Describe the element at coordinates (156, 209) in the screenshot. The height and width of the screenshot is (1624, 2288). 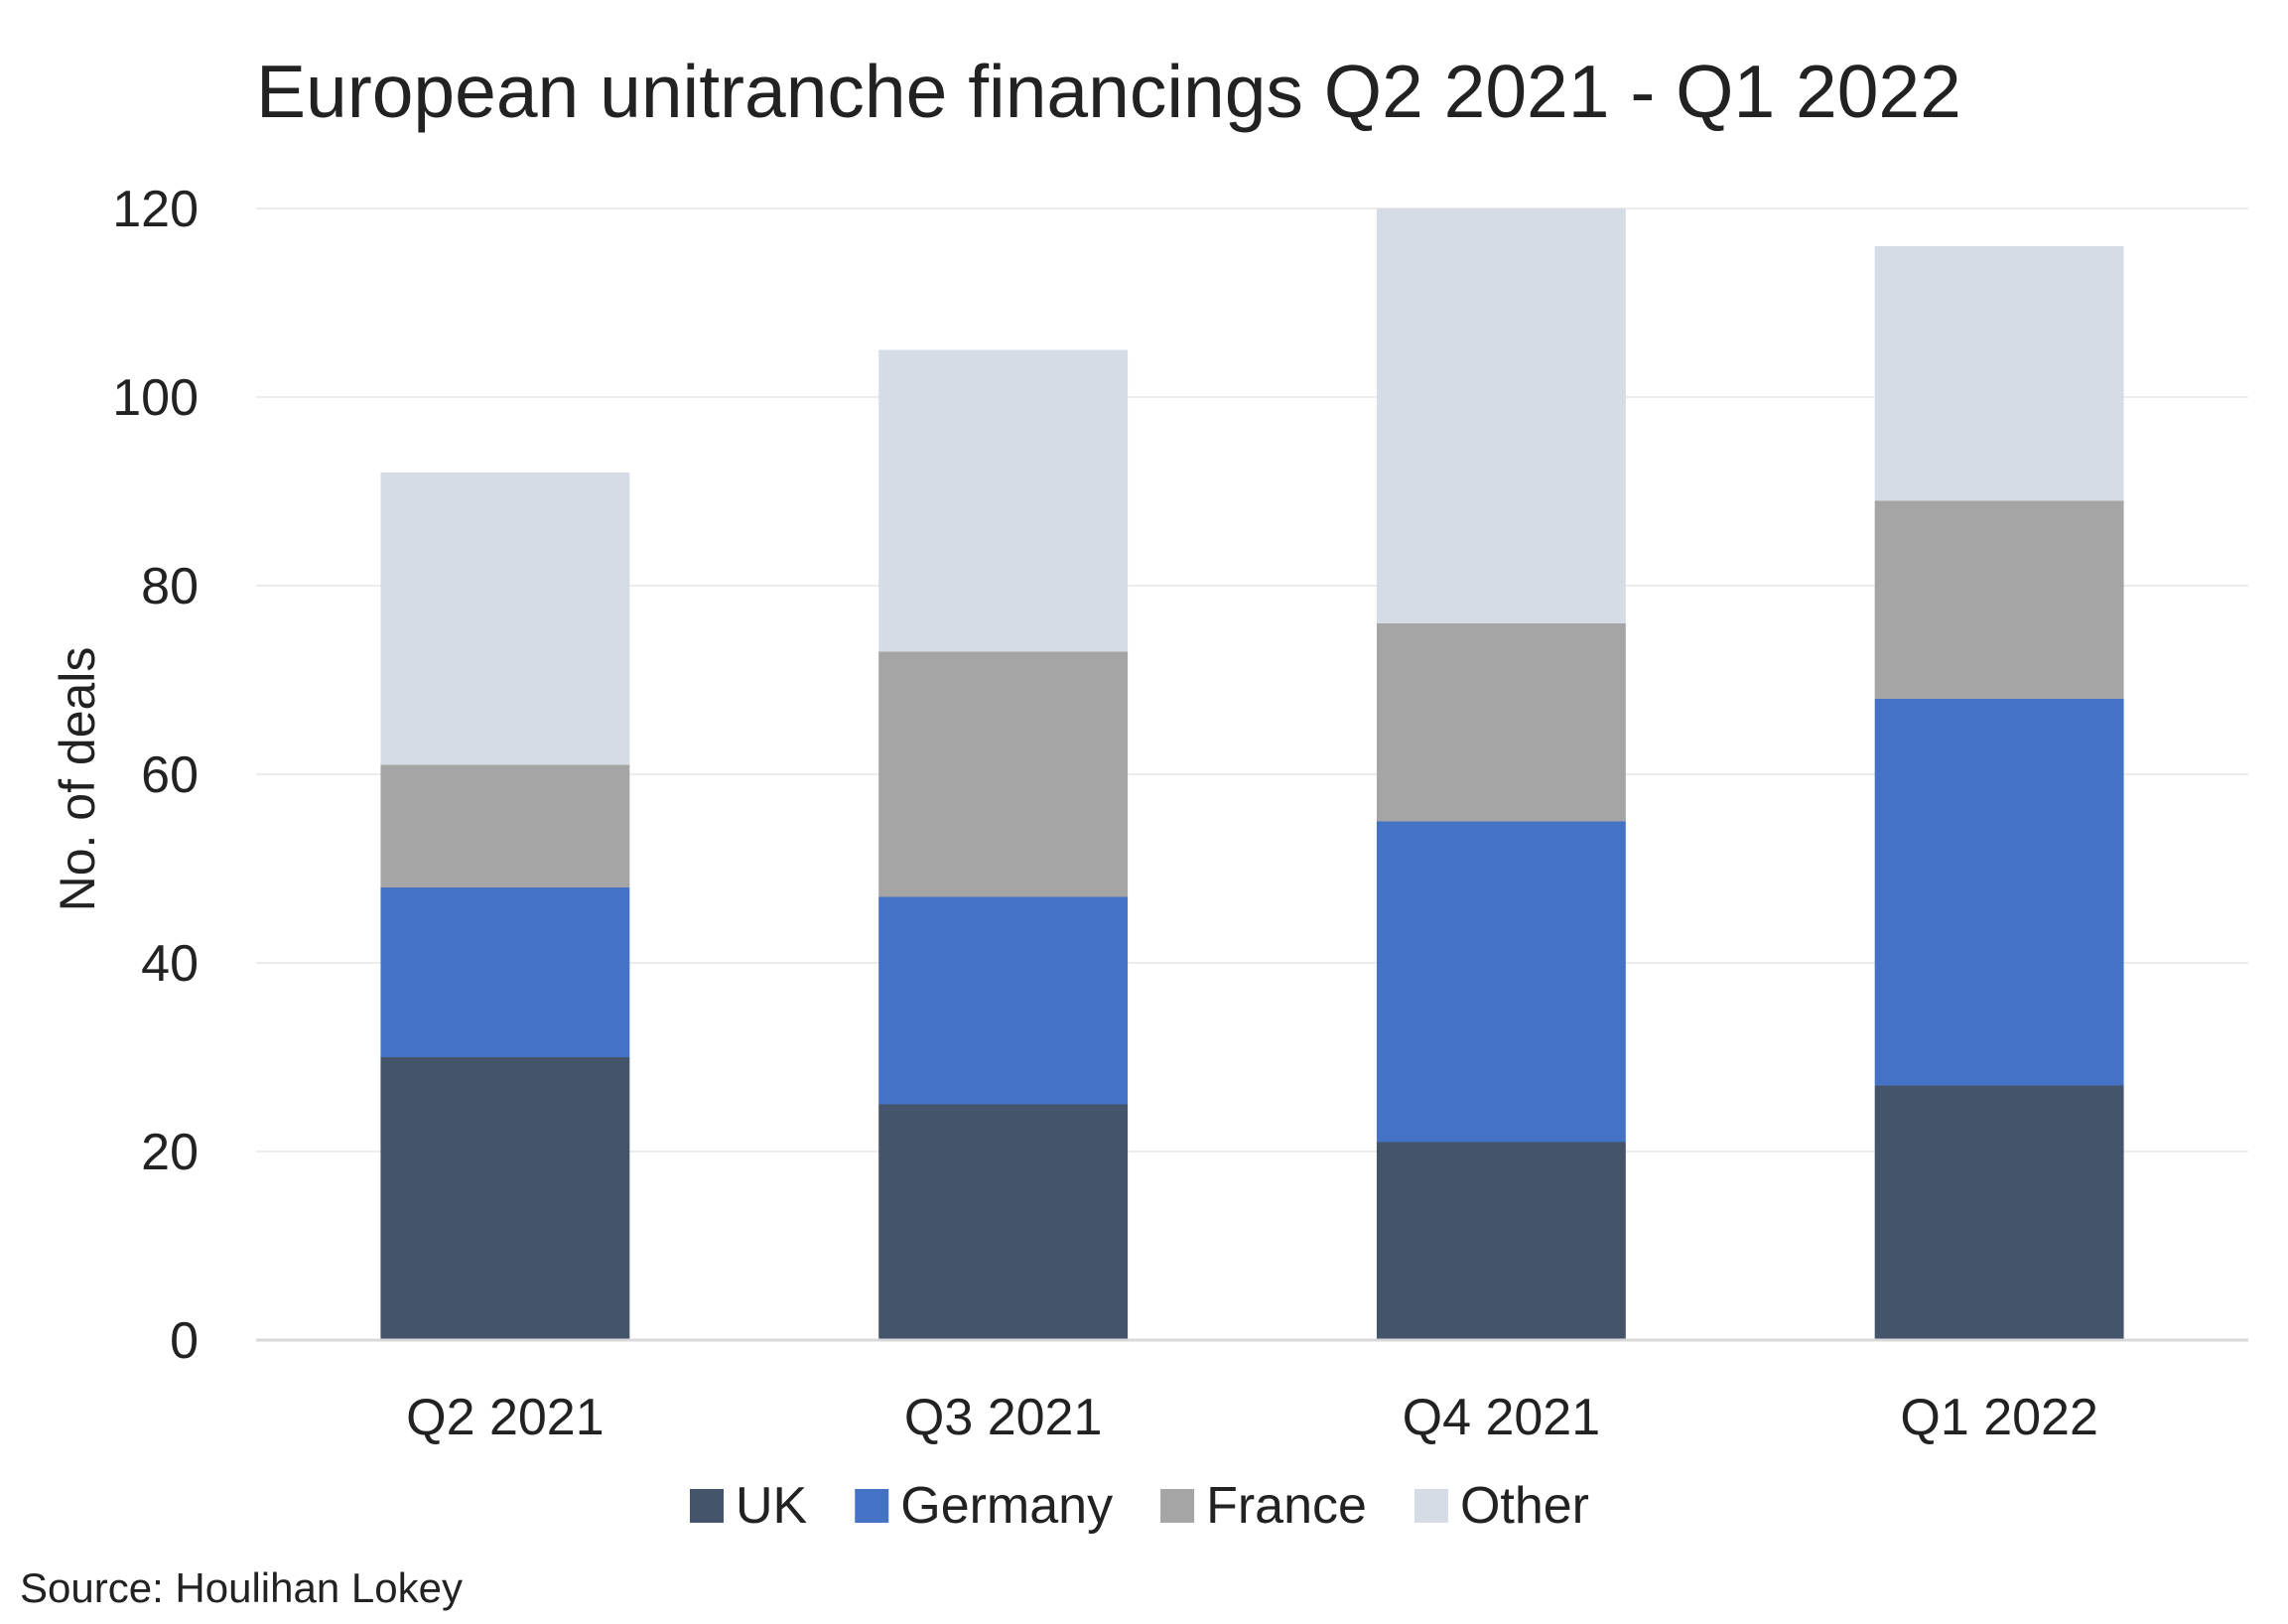
I see `y-tick-label: 120` at that location.